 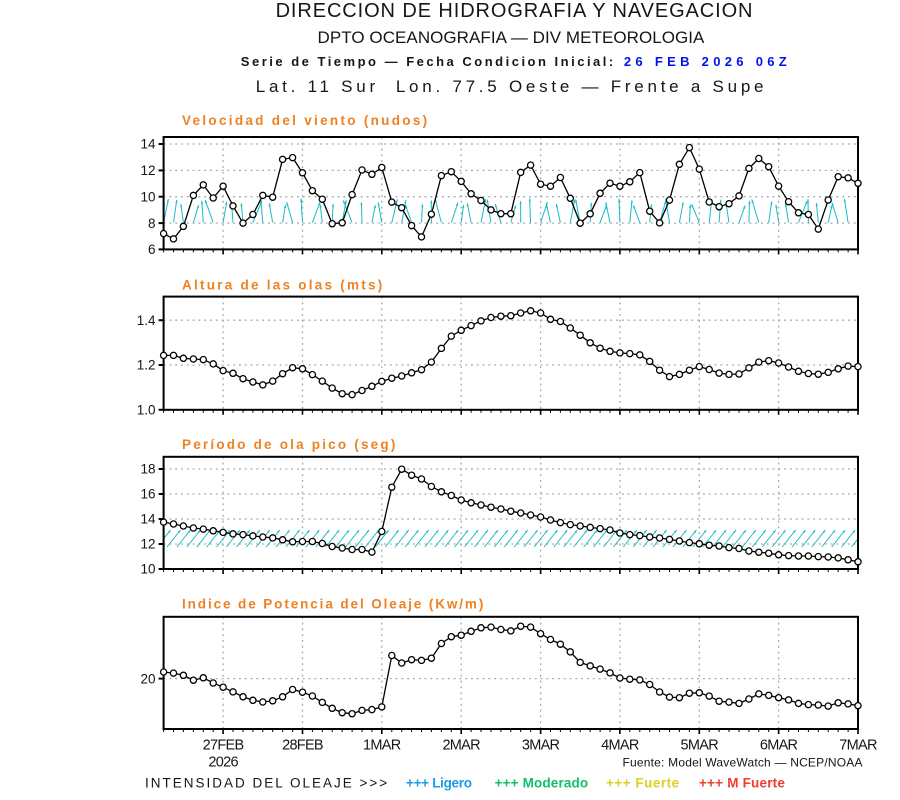 What do you see at coordinates (146, 410) in the screenshot?
I see `svg-text: 1.0` at bounding box center [146, 410].